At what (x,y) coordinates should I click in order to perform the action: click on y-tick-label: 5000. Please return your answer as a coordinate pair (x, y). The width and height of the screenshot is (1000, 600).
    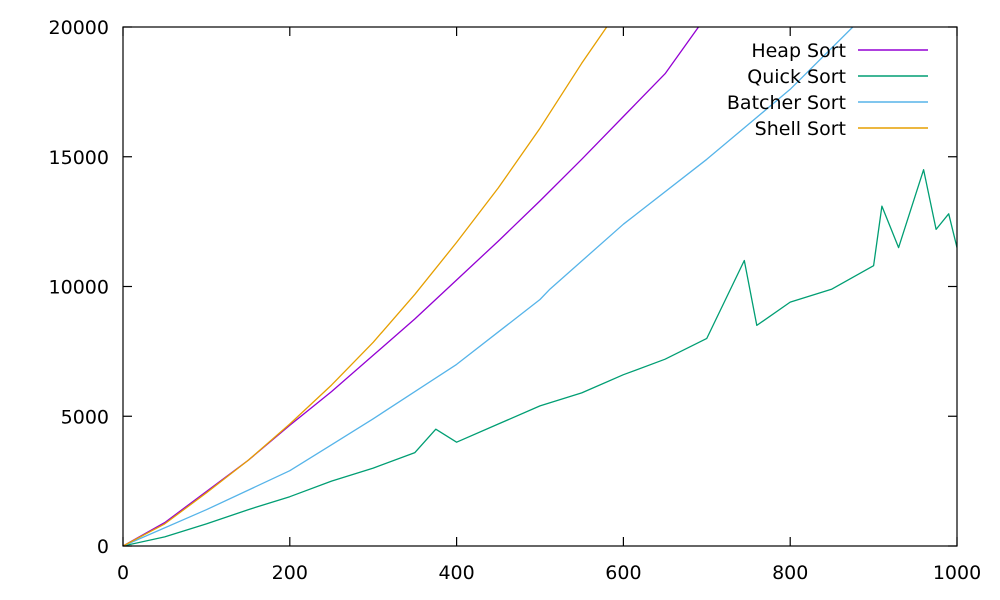
    Looking at the image, I should click on (85, 417).